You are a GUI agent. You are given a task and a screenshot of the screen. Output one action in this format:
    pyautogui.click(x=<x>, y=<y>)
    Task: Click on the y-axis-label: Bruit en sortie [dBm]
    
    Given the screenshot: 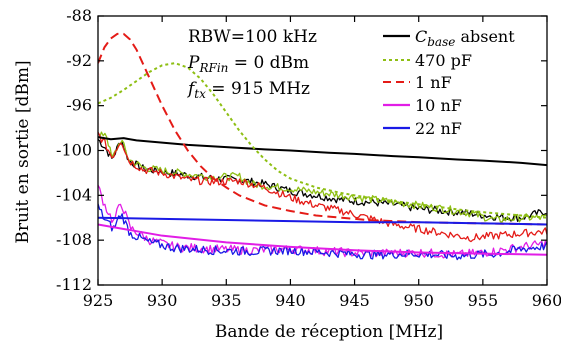 What is the action you would take?
    pyautogui.click(x=23, y=151)
    